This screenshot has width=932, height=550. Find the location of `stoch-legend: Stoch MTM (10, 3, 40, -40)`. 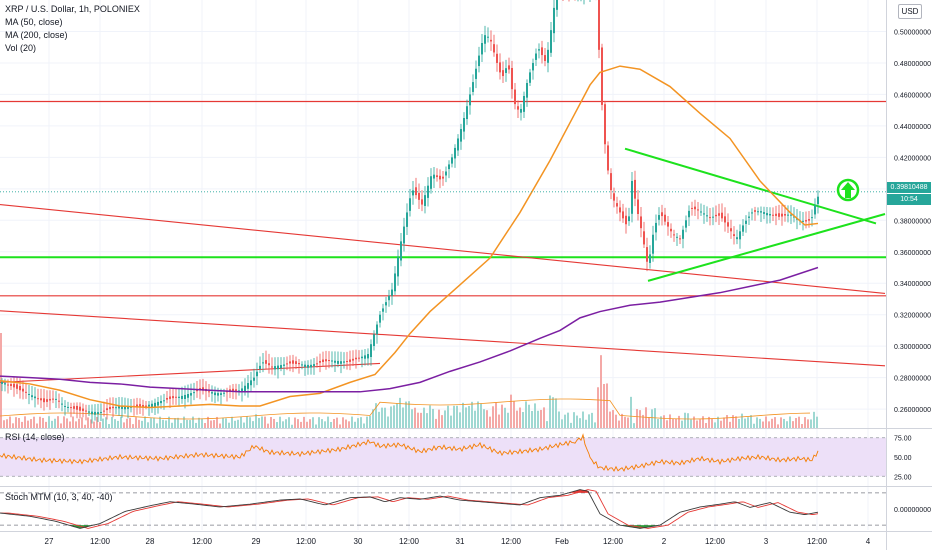

stoch-legend: Stoch MTM (10, 3, 40, -40) is located at coordinates (59, 497).